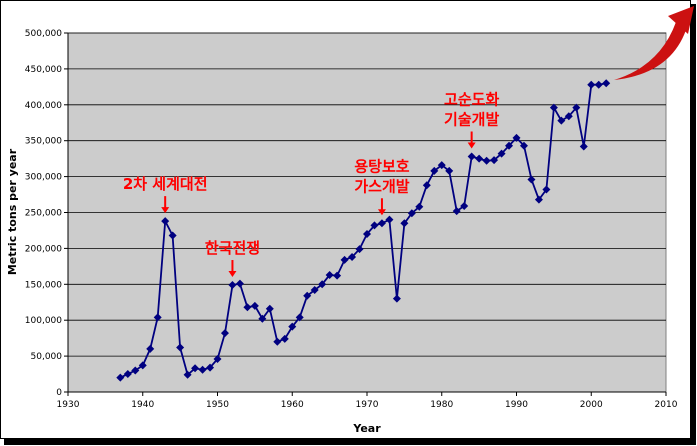  Describe the element at coordinates (471, 99) in the screenshot. I see `annotation-label: 고순도화` at that location.